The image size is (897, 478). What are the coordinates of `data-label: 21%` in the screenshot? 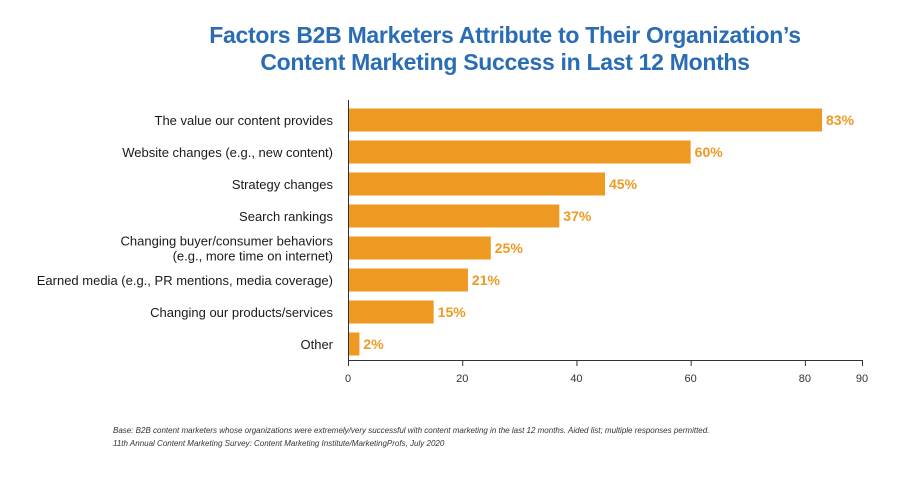 It's located at (486, 280).